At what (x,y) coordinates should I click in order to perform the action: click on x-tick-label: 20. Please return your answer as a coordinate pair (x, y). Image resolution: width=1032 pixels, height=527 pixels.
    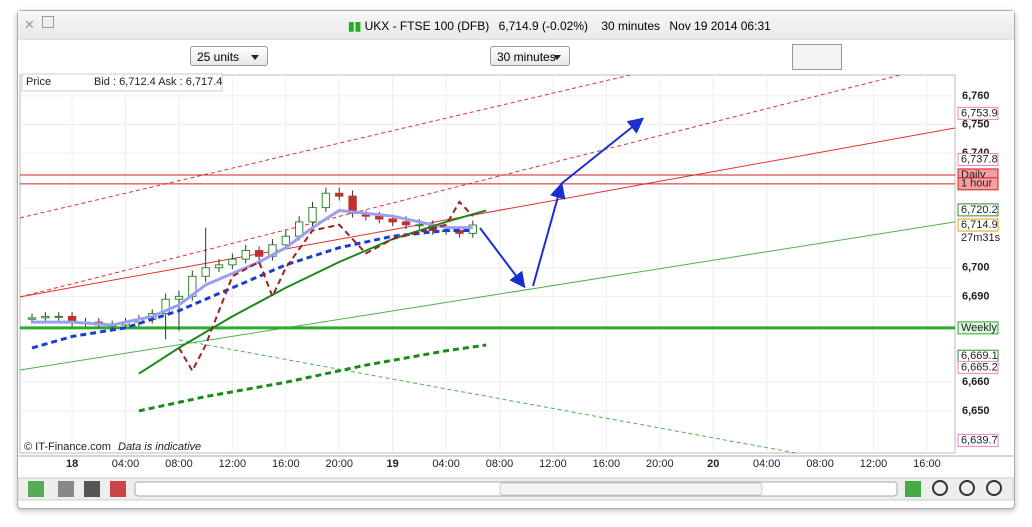
    Looking at the image, I should click on (713, 464).